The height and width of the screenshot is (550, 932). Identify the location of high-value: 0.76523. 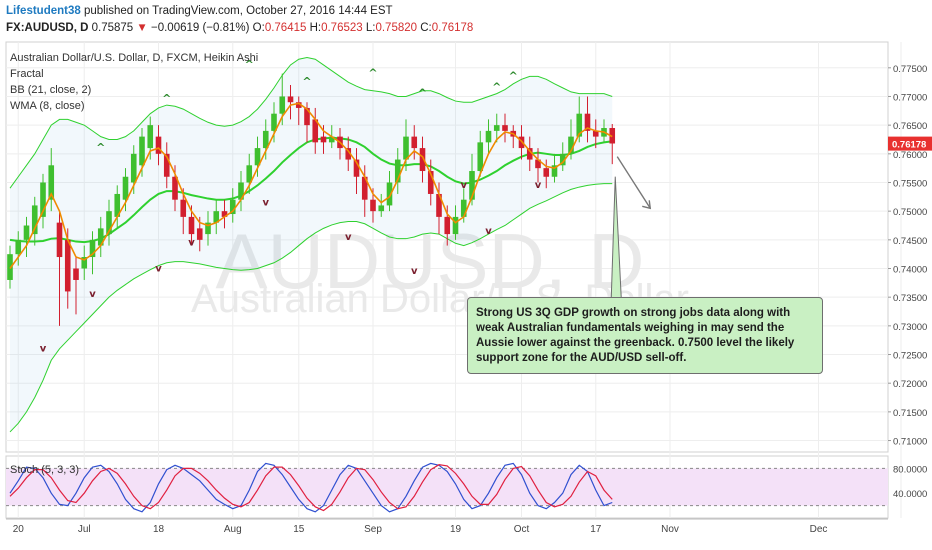
(342, 28).